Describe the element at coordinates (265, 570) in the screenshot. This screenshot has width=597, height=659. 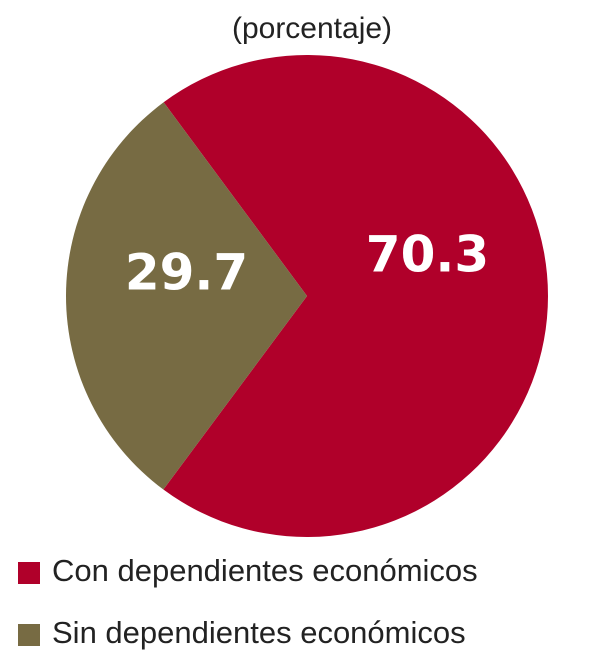
I see `legend-label: Con dependientes económicos` at that location.